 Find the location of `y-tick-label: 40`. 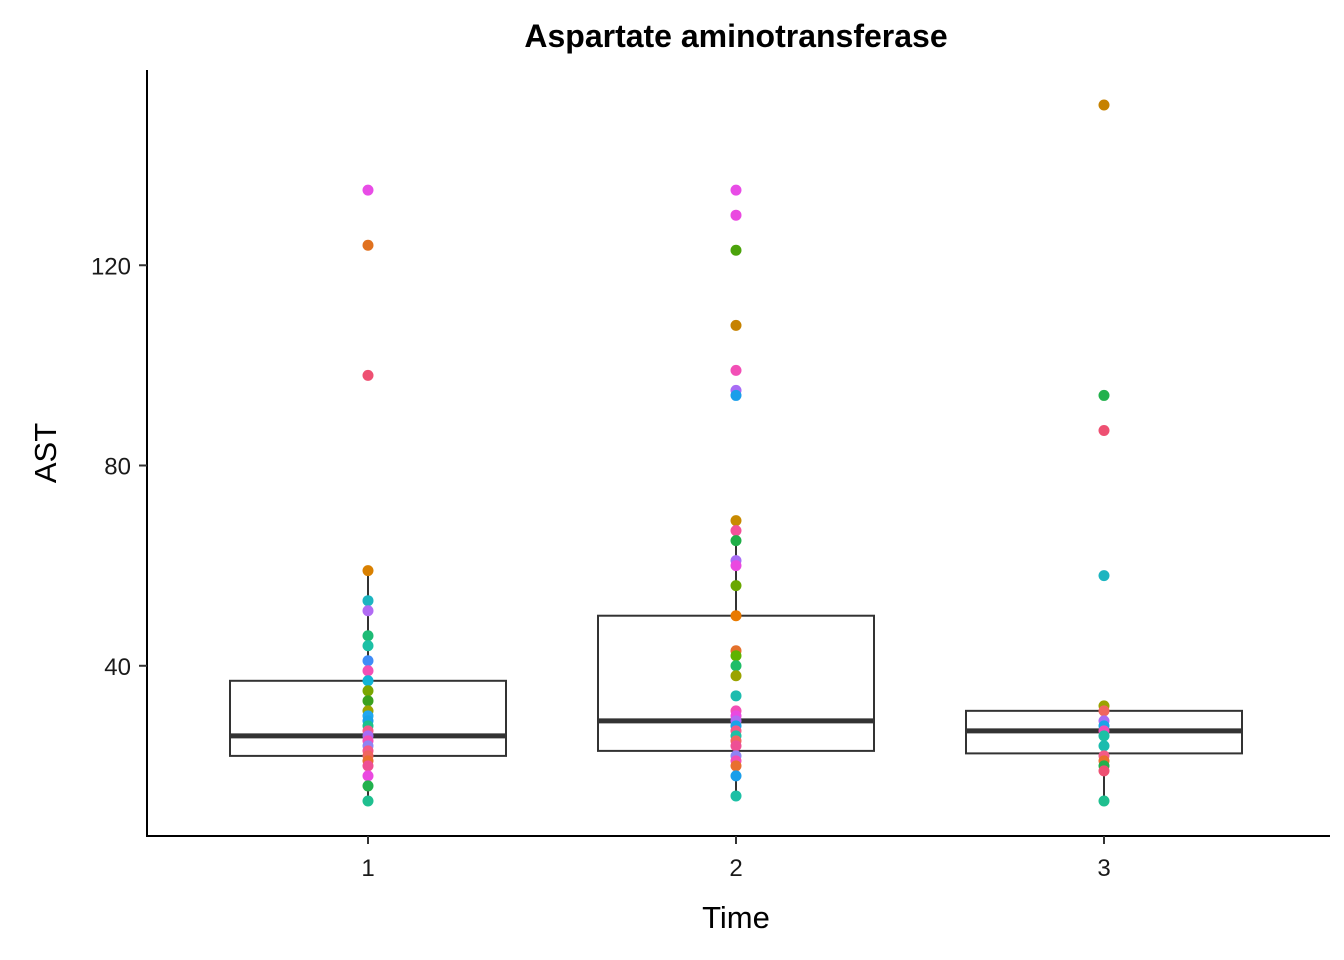

y-tick-label: 40 is located at coordinates (117, 667).